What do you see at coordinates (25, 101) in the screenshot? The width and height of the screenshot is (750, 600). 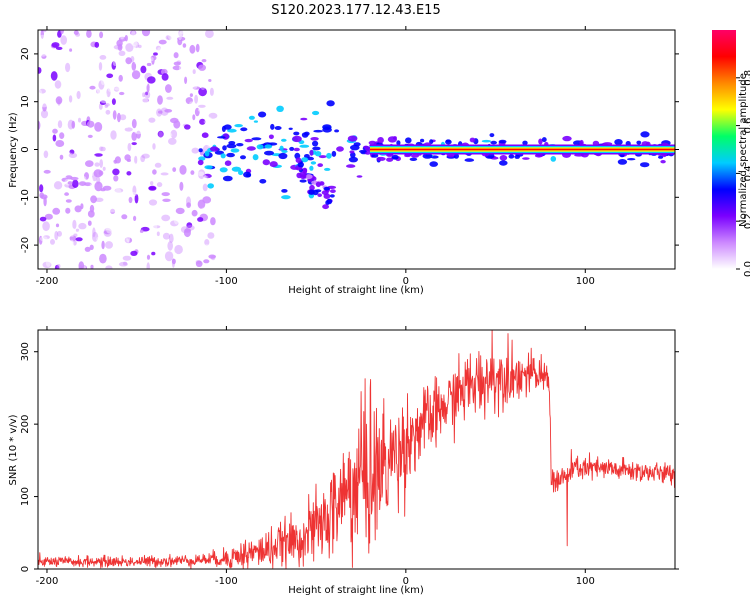 I see `y-tick-label: 10` at bounding box center [25, 101].